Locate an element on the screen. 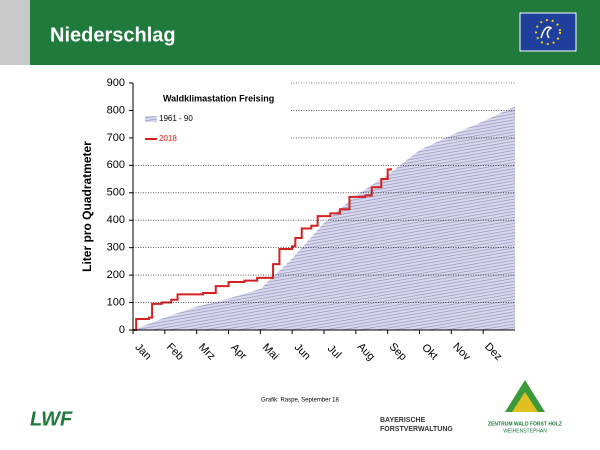 The height and width of the screenshot is (450, 600). x-tick-label: Mrz is located at coordinates (206, 351).